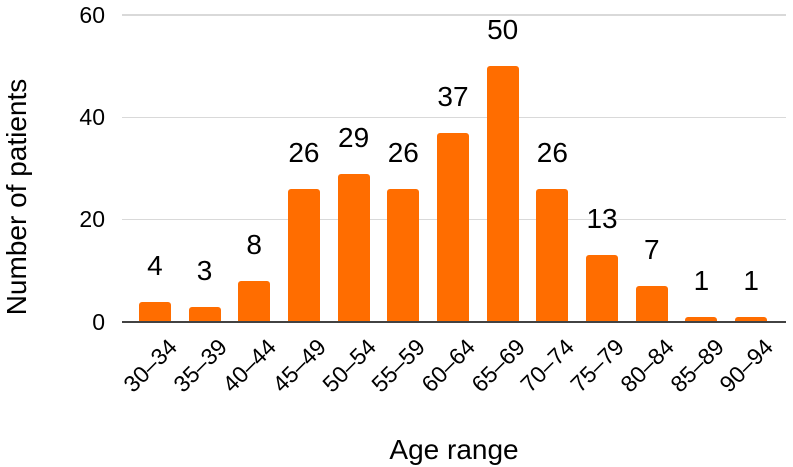 Image resolution: width=793 pixels, height=467 pixels. I want to click on x-tick-label: 35–39, so click(199, 365).